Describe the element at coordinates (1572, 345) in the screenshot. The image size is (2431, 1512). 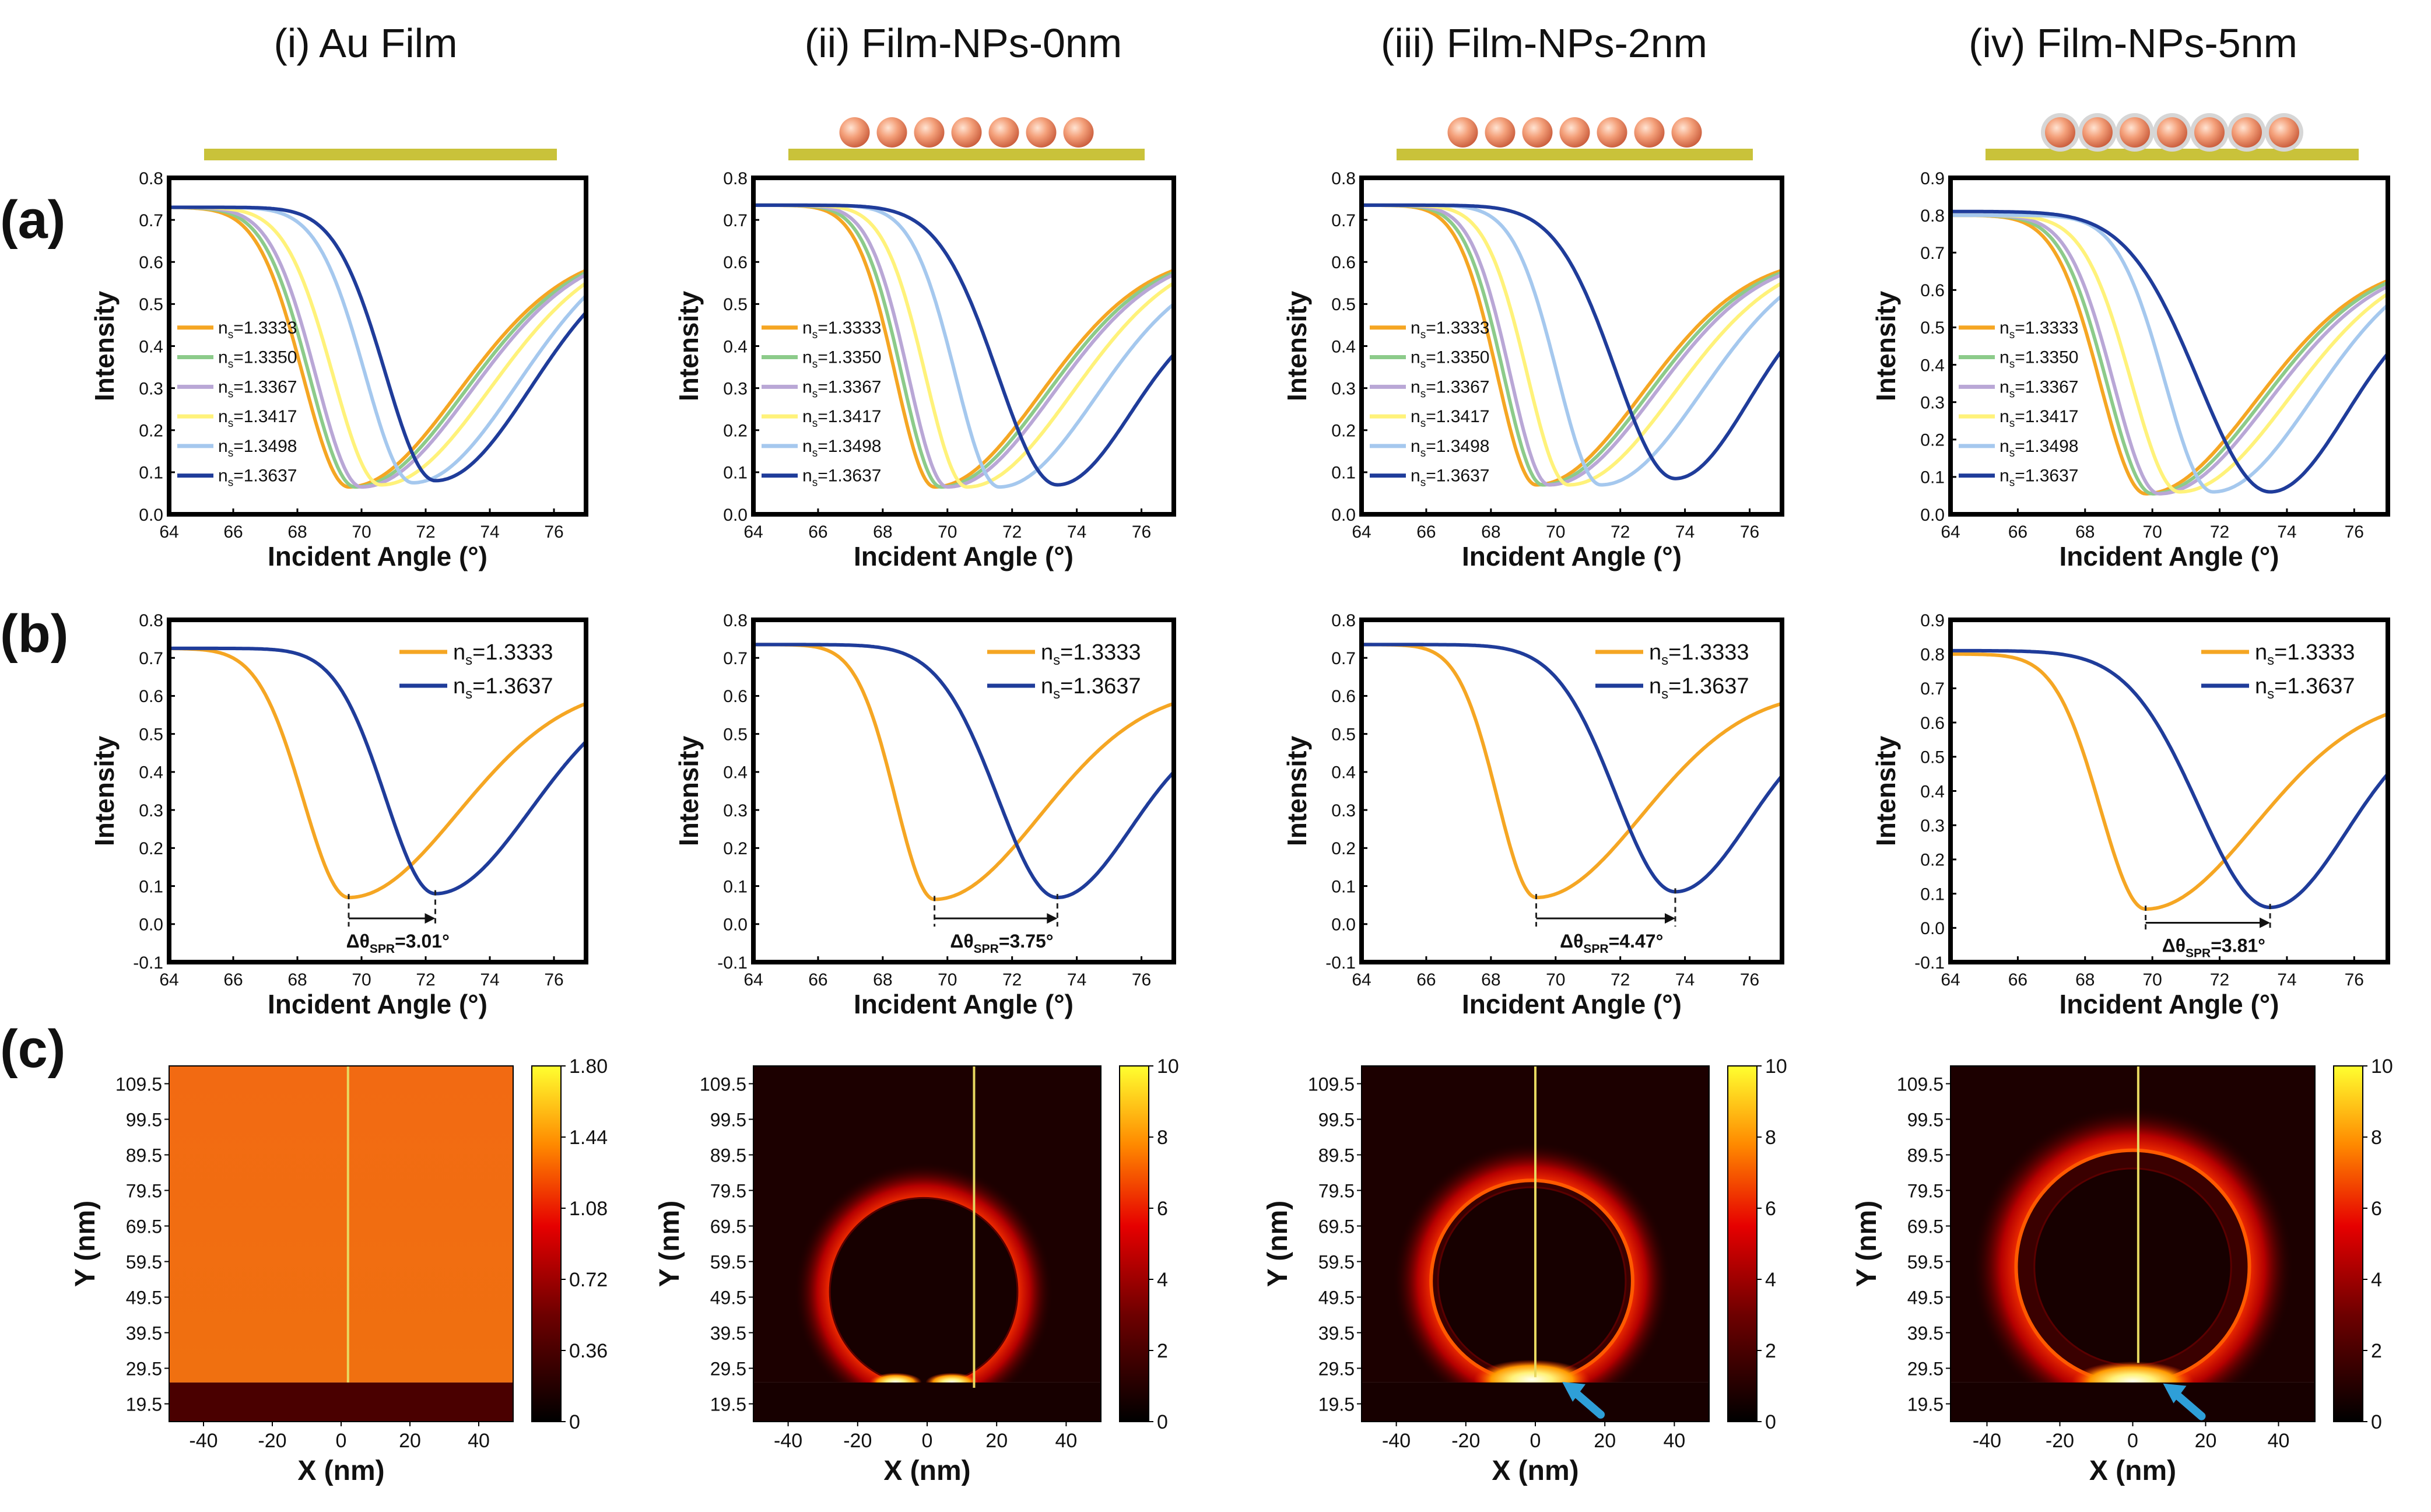
I see `series-line-1.3350` at that location.